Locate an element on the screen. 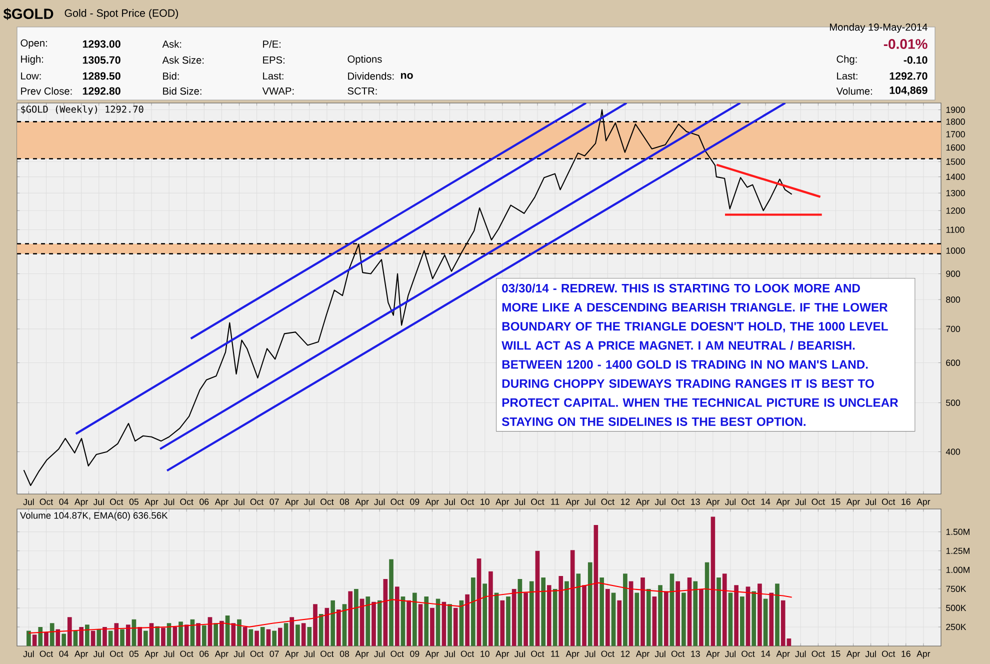  text: Bid: is located at coordinates (171, 76).